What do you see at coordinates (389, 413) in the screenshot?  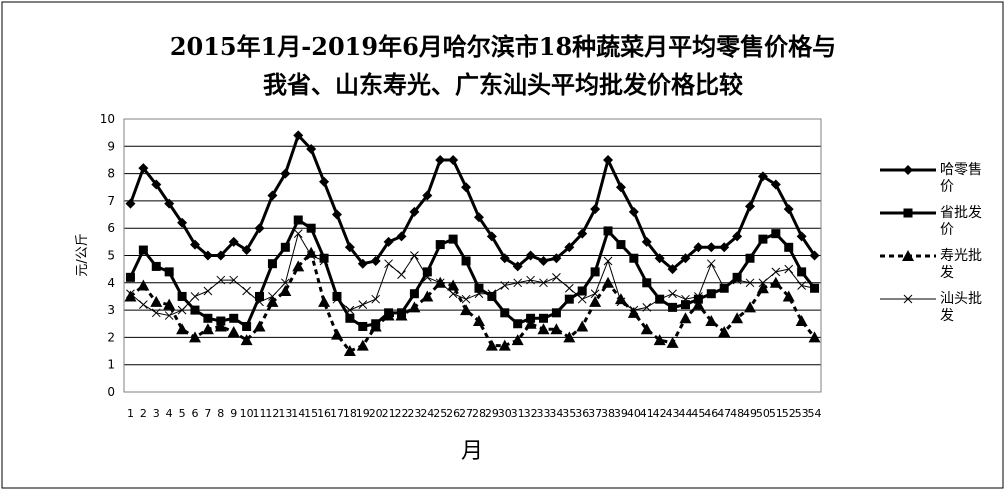 I see `x-tick-label: 21` at bounding box center [389, 413].